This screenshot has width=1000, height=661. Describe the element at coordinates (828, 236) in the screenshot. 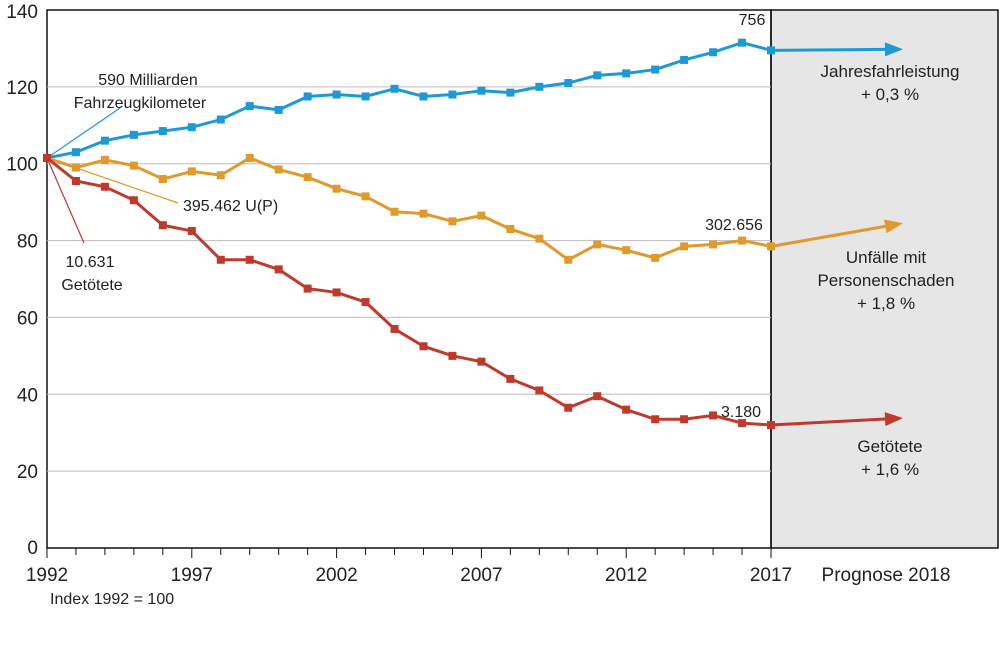

I see `forecast-arrow-unfaelle` at that location.